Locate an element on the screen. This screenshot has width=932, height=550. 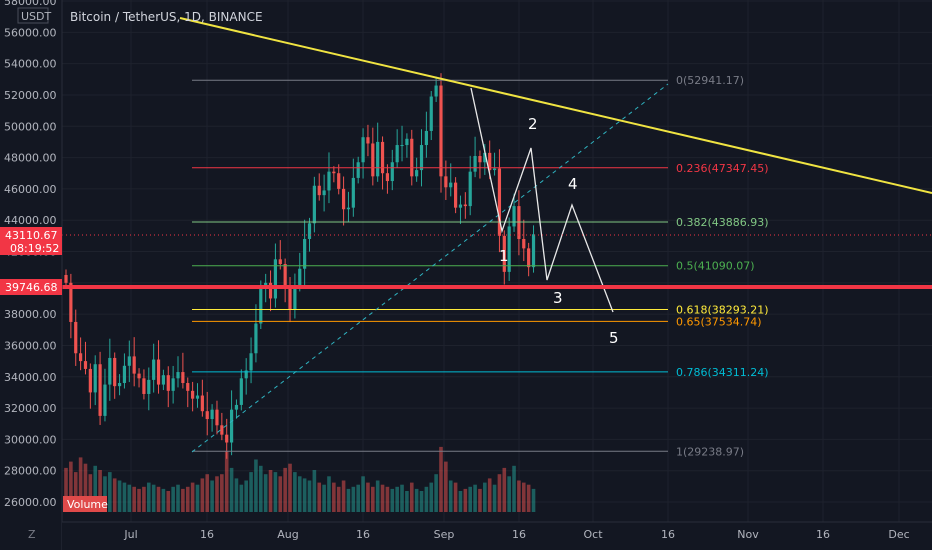
time-axis: Jul 16 Aug 16 Sep 16 Oct 16 Nov 16 Dec is located at coordinates (497, 535).